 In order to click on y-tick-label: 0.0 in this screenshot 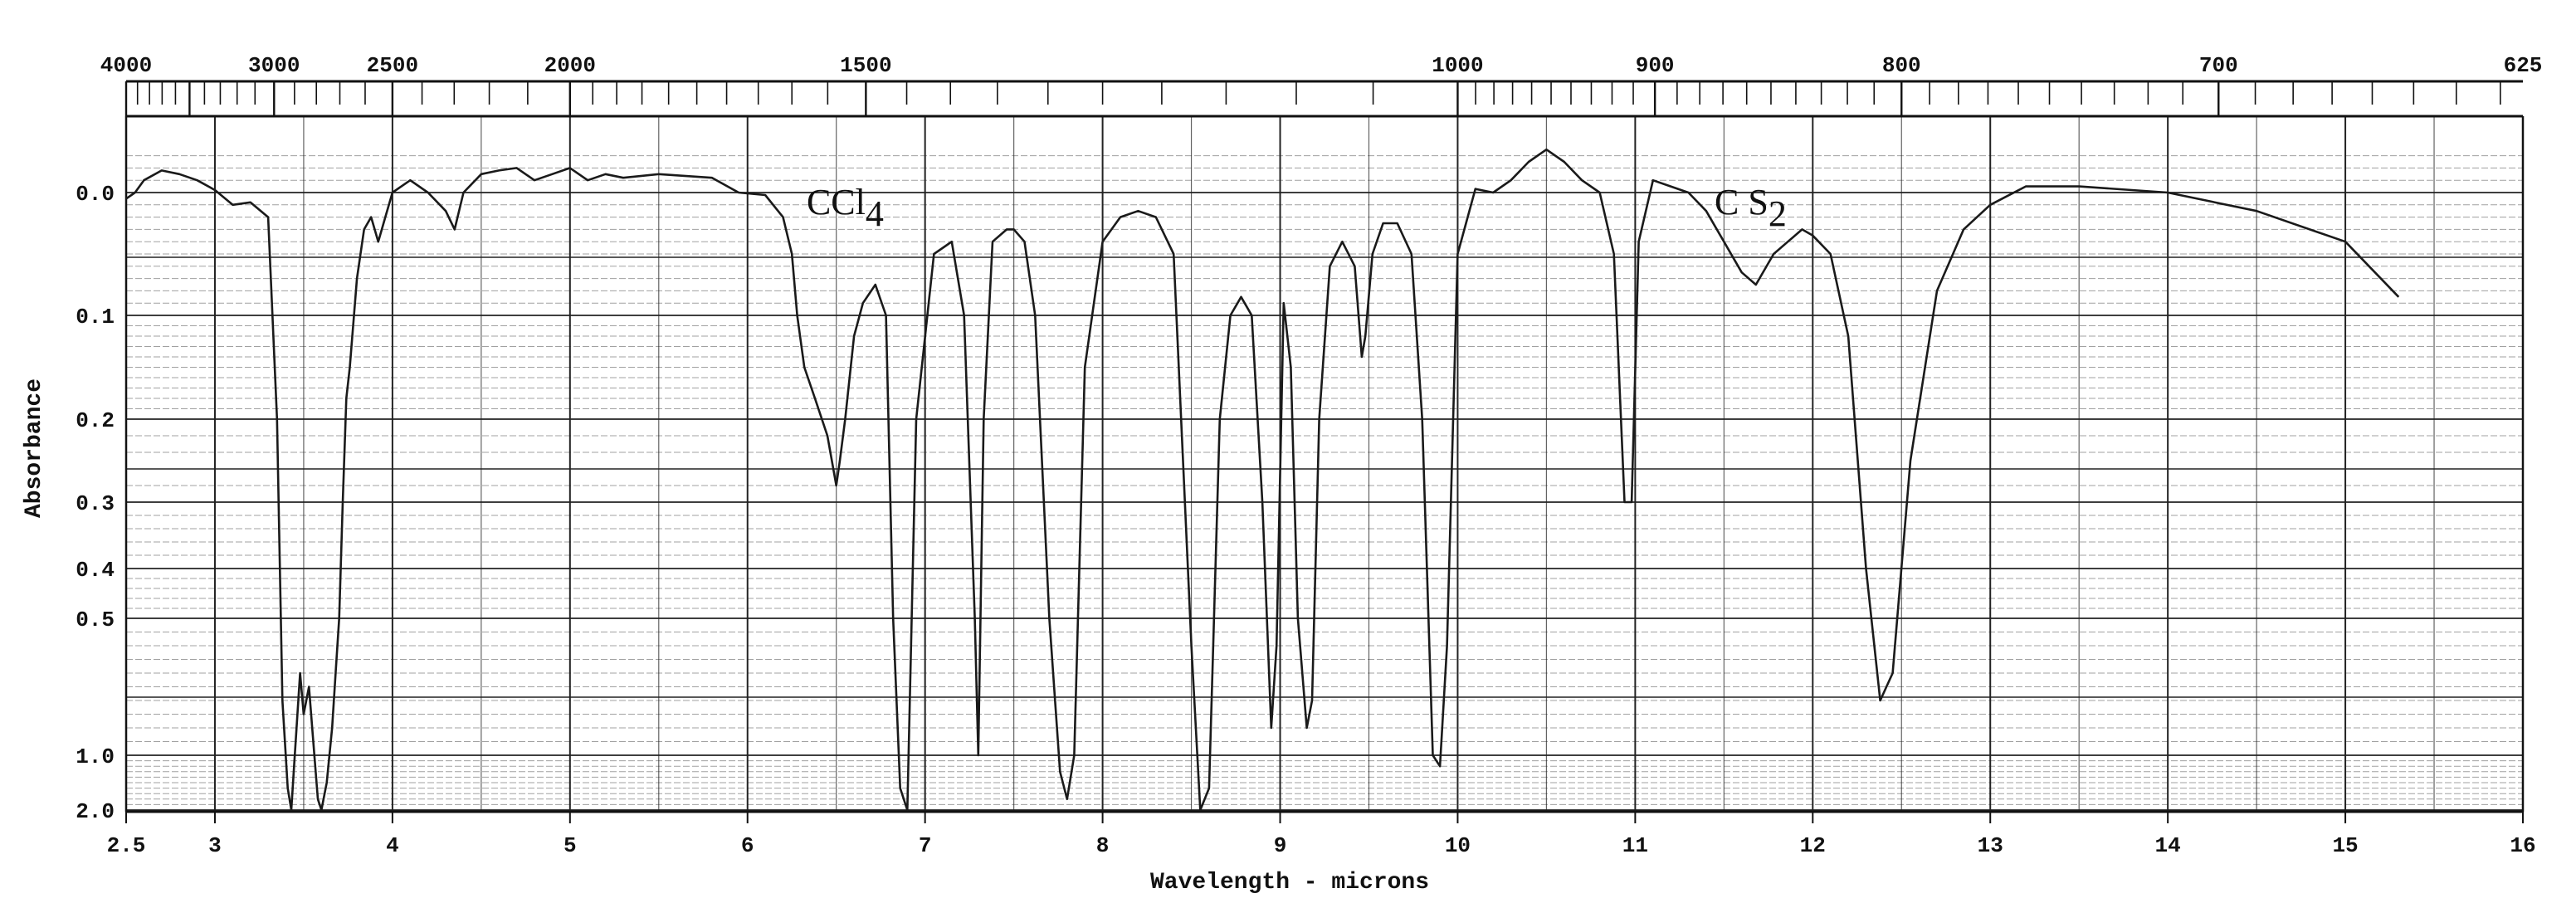, I will do `click(96, 194)`.